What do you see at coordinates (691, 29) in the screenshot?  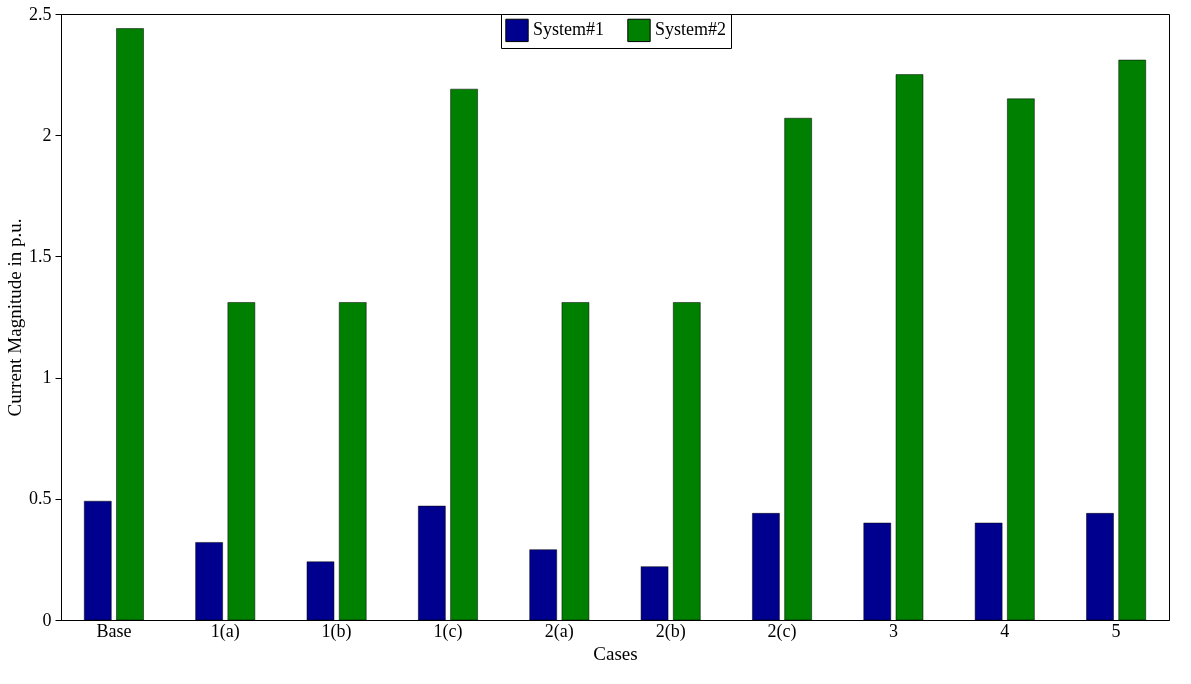 I see `legend-label: System#2` at bounding box center [691, 29].